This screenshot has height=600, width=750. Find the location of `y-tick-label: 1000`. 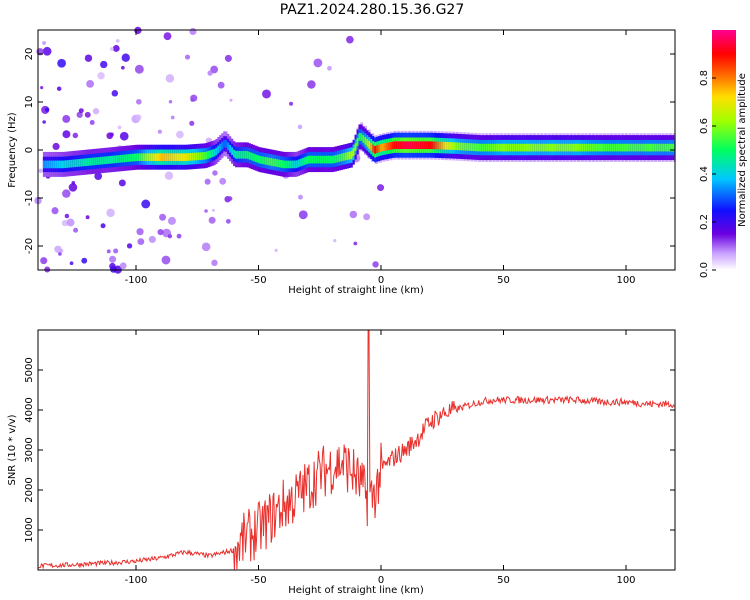

y-tick-label: 1000 is located at coordinates (29, 529).